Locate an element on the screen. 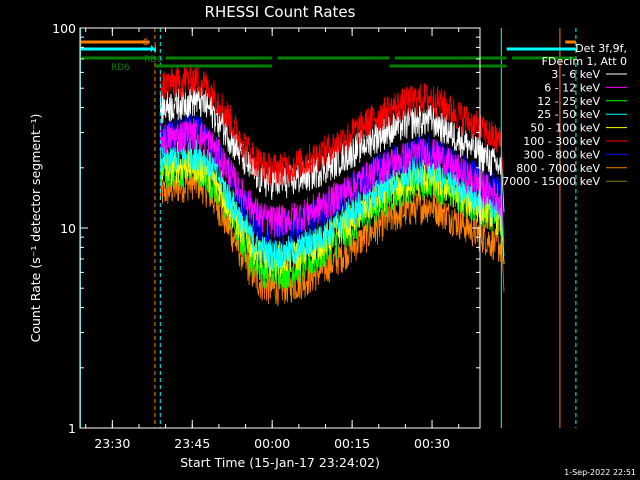  flag-label: RD0 is located at coordinates (153, 60).